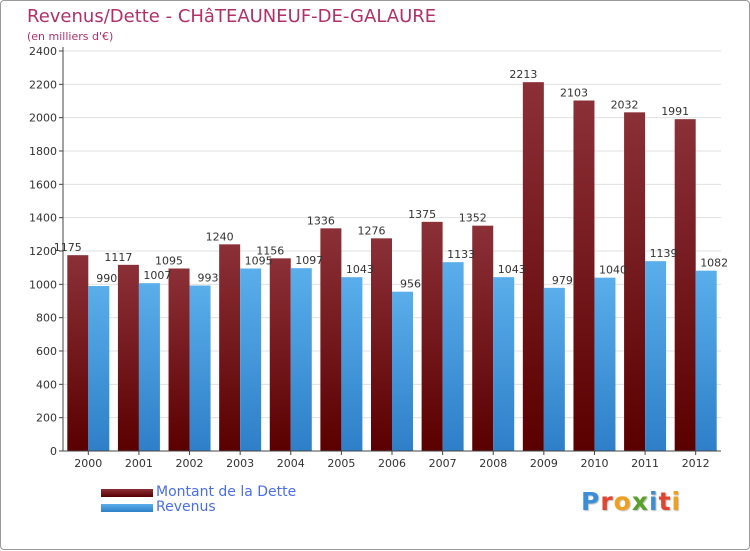 This screenshot has width=750, height=551. I want to click on bar-revenus-2007, so click(453, 356).